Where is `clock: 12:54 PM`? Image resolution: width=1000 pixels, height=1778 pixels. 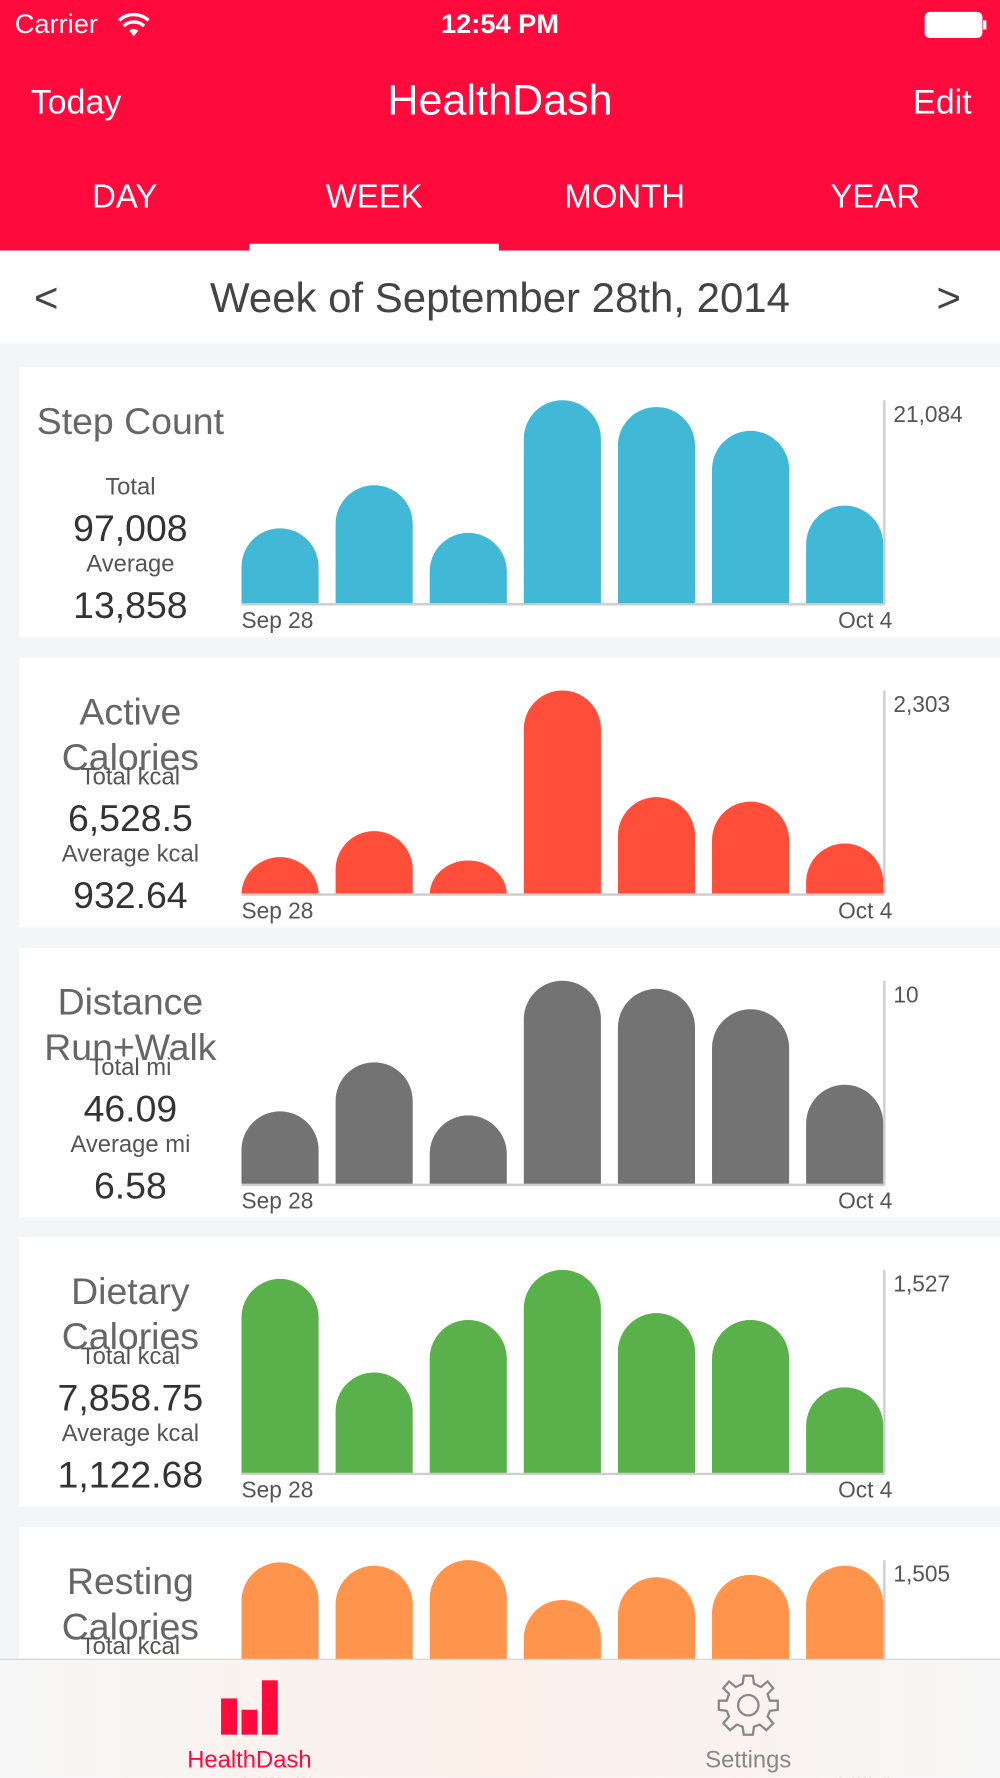
clock: 12:54 PM is located at coordinates (500, 24).